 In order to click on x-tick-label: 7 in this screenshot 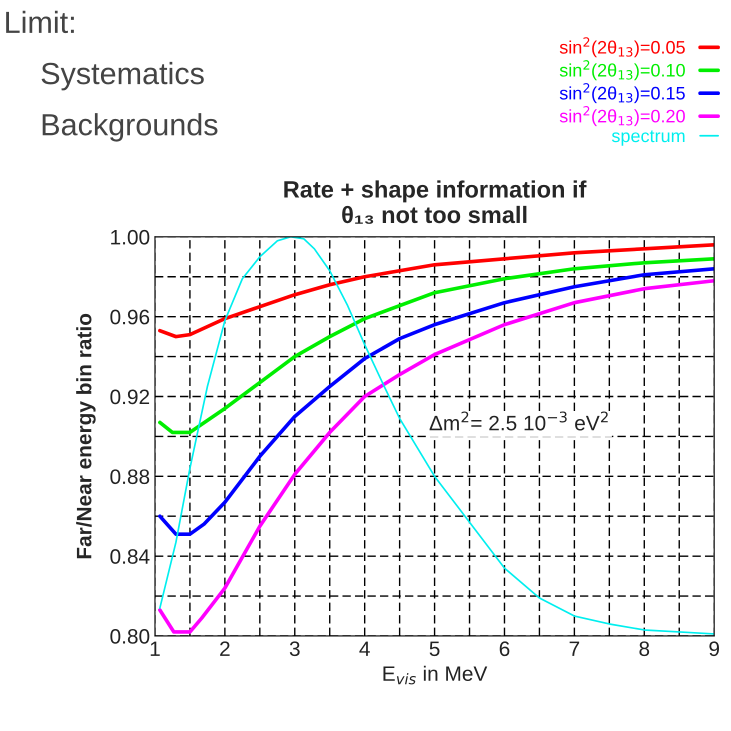, I will do `click(575, 649)`.